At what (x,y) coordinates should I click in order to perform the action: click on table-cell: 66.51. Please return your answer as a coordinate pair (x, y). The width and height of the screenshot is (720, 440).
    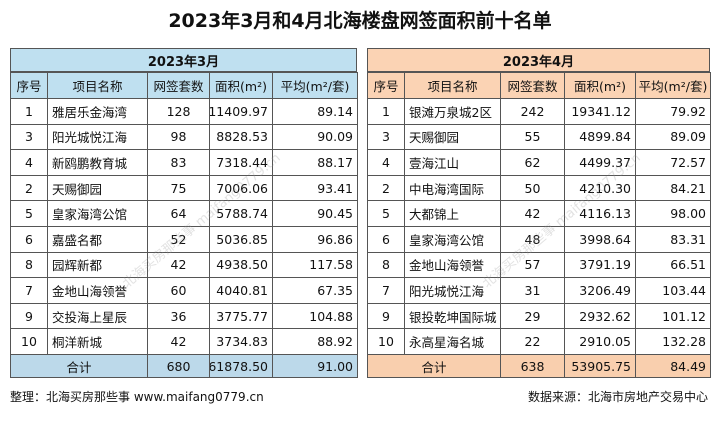
    Looking at the image, I should click on (673, 265).